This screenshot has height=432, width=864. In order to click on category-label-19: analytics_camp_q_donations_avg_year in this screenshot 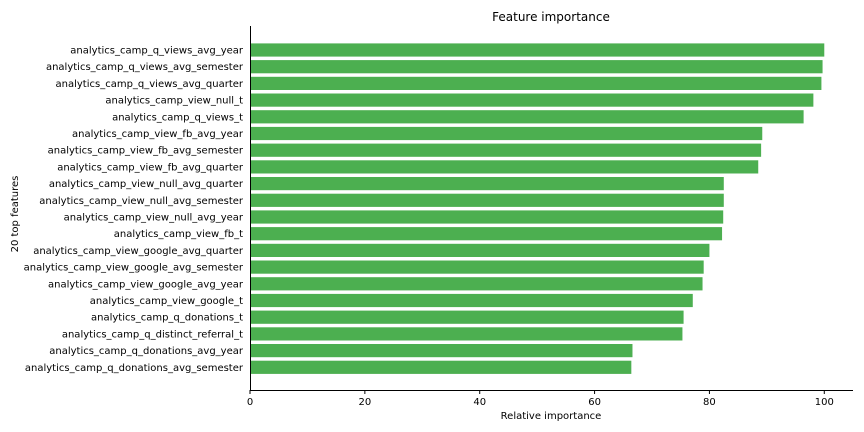, I will do `click(146, 351)`.